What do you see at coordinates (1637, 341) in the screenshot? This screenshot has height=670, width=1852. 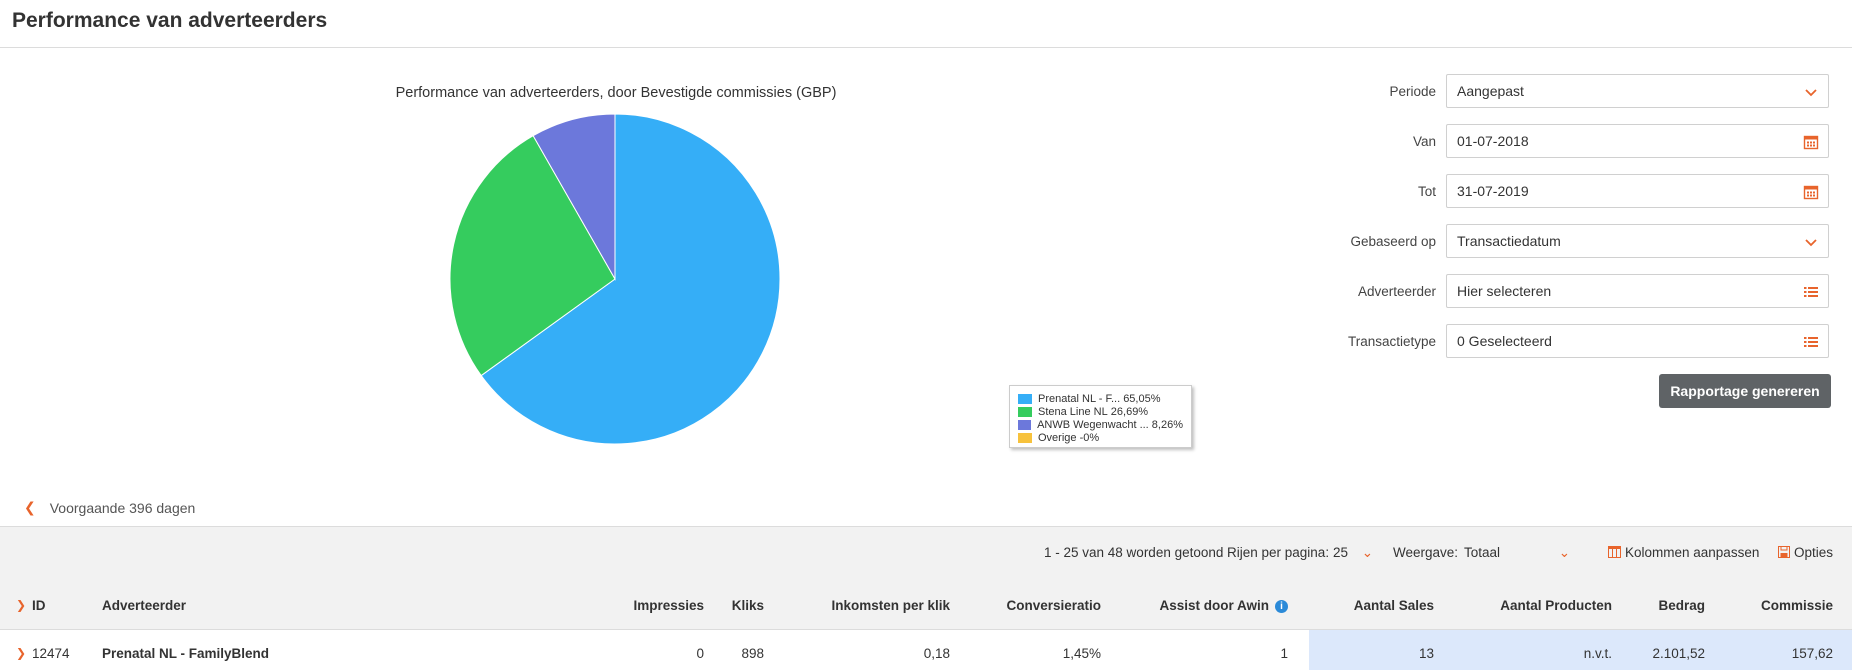 I see `transactietype-picker: 0 Geselecteerd` at bounding box center [1637, 341].